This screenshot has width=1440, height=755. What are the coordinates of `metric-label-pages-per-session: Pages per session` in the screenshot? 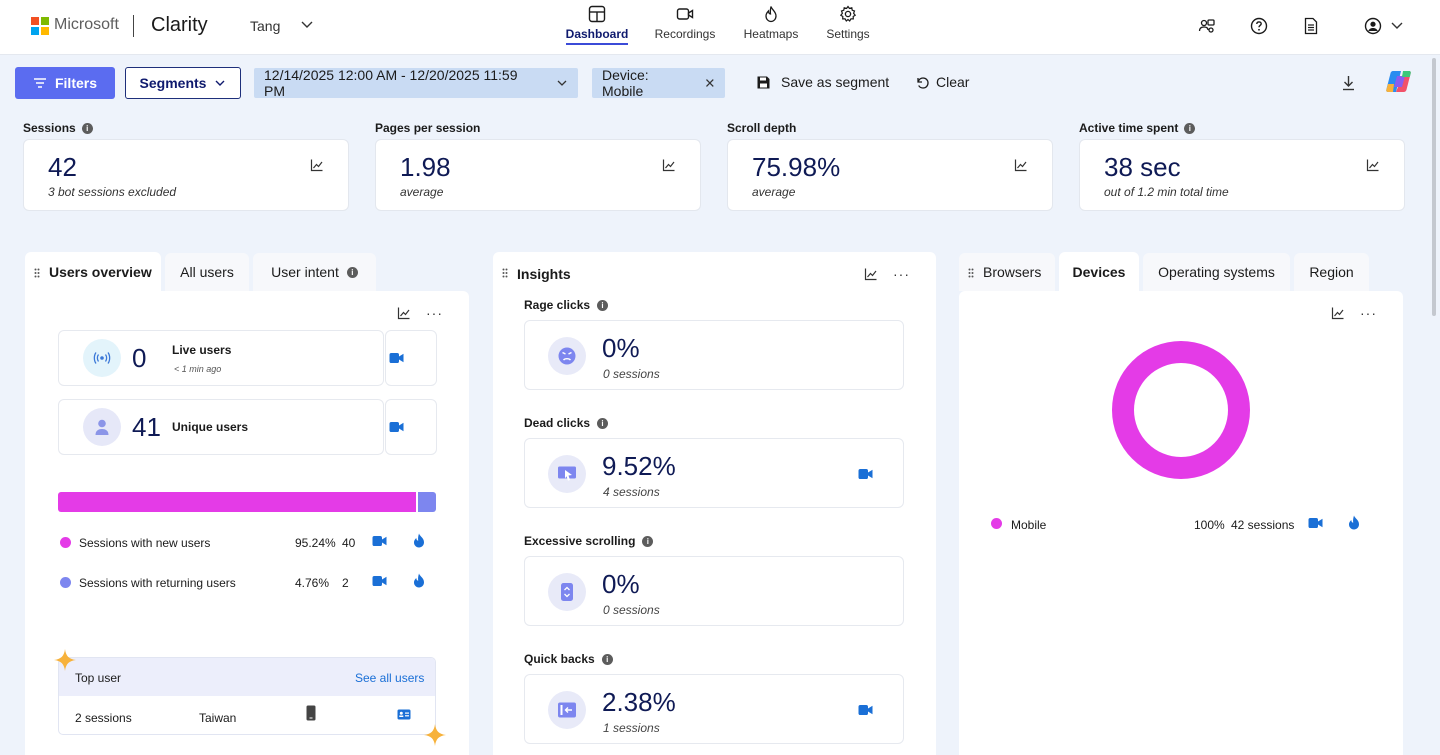 It's located at (427, 128).